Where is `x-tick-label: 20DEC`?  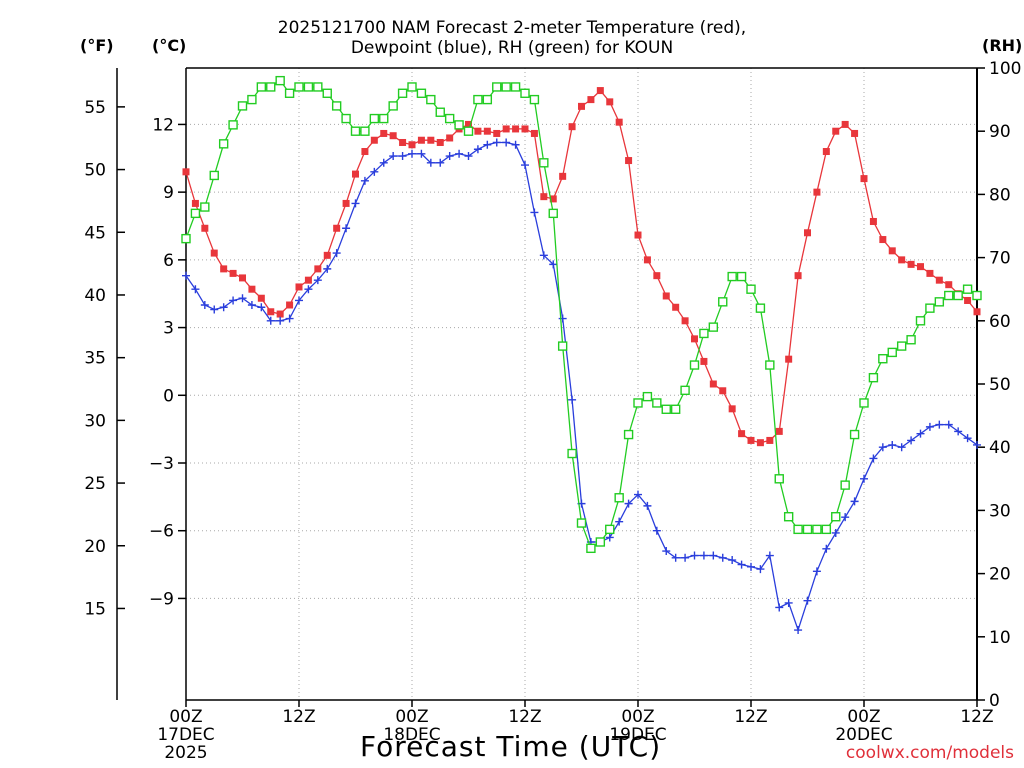
x-tick-label: 20DEC is located at coordinates (863, 735).